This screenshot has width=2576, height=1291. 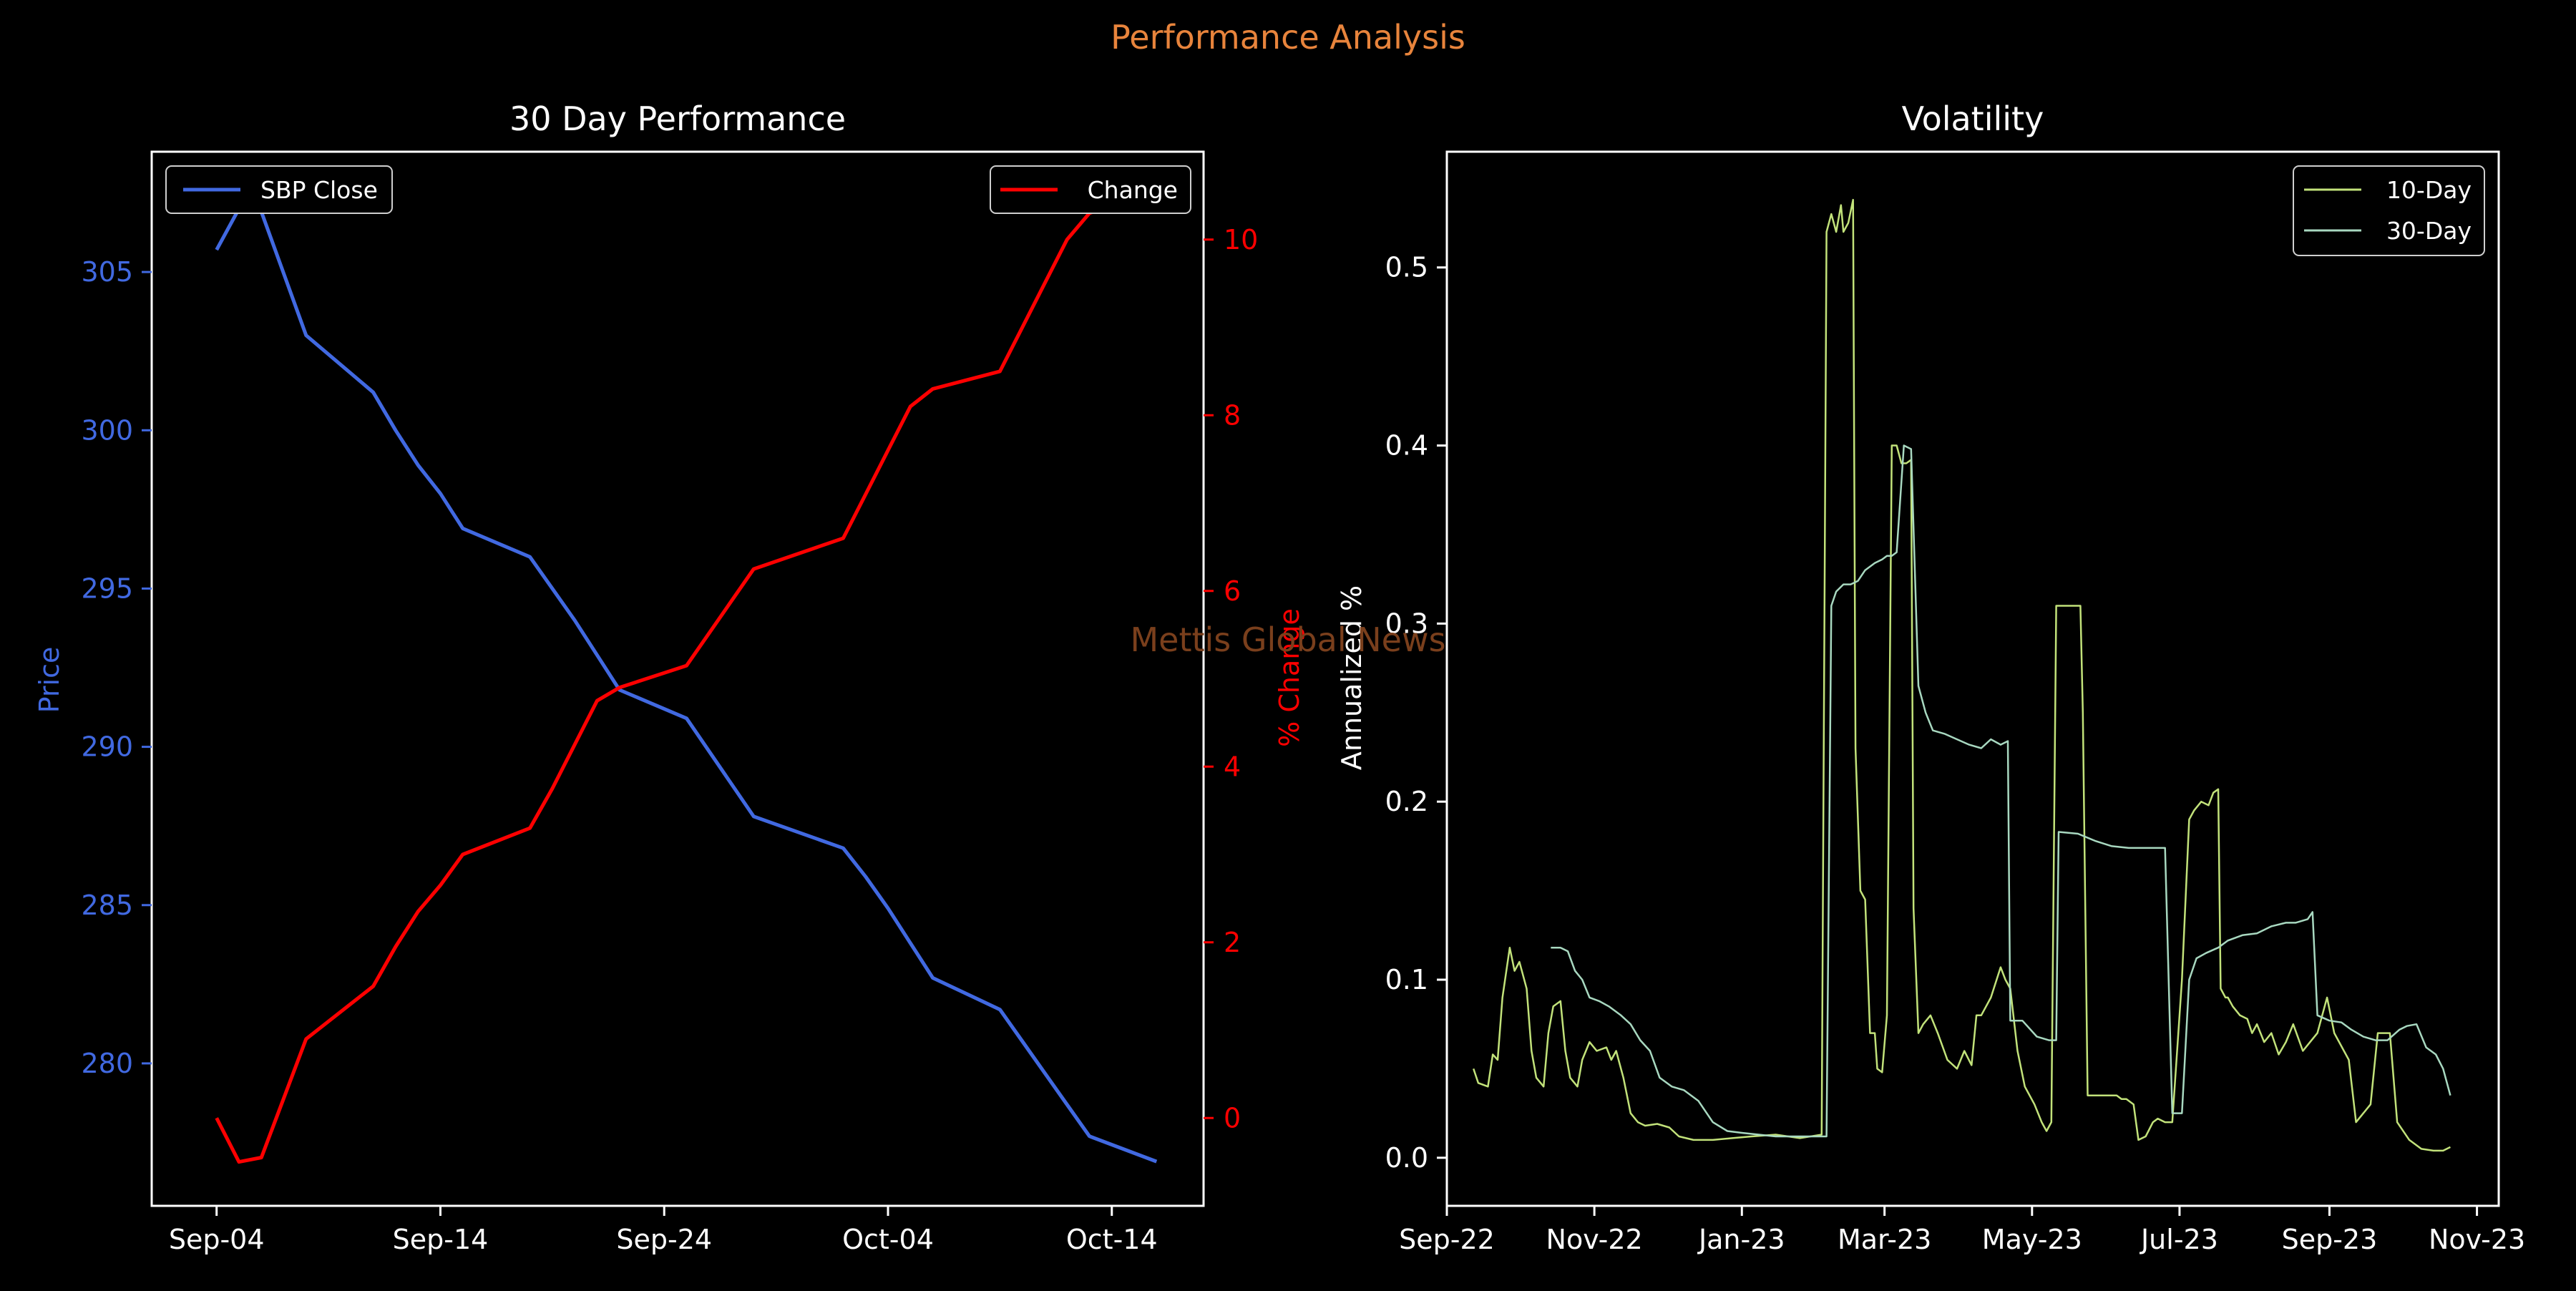 What do you see at coordinates (1351, 677) in the screenshot?
I see `volatility-y-label: Annualized %` at bounding box center [1351, 677].